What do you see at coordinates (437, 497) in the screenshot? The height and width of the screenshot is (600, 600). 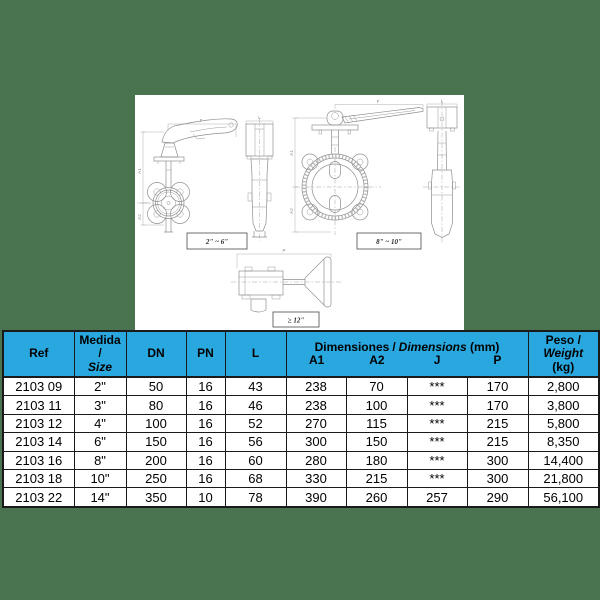 I see `cell-j: 257` at bounding box center [437, 497].